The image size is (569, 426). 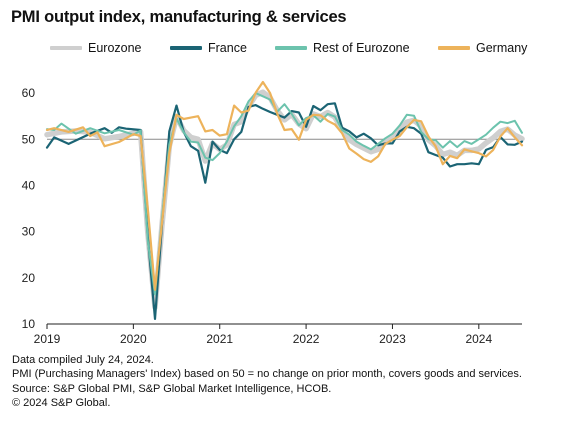 I want to click on y-tick-label: 50, so click(x=29, y=139).